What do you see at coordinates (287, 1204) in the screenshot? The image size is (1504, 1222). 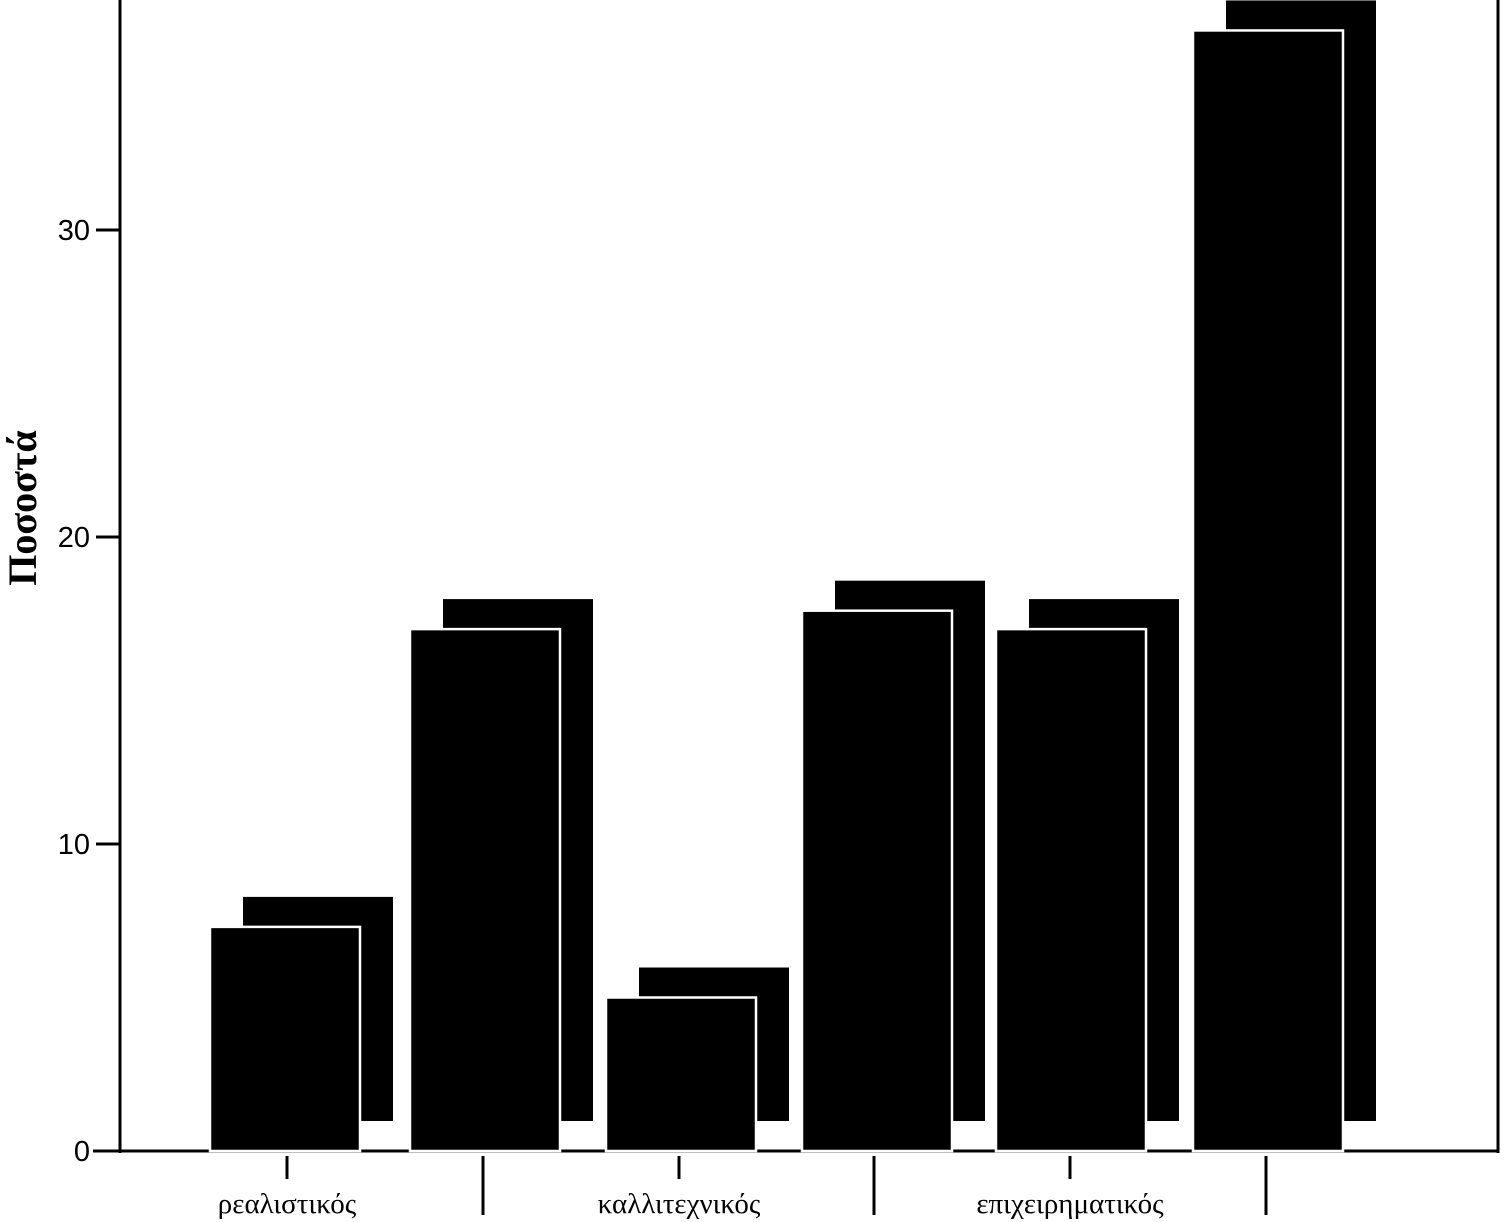 I see `x-category-label: ρεαλιστικός` at bounding box center [287, 1204].